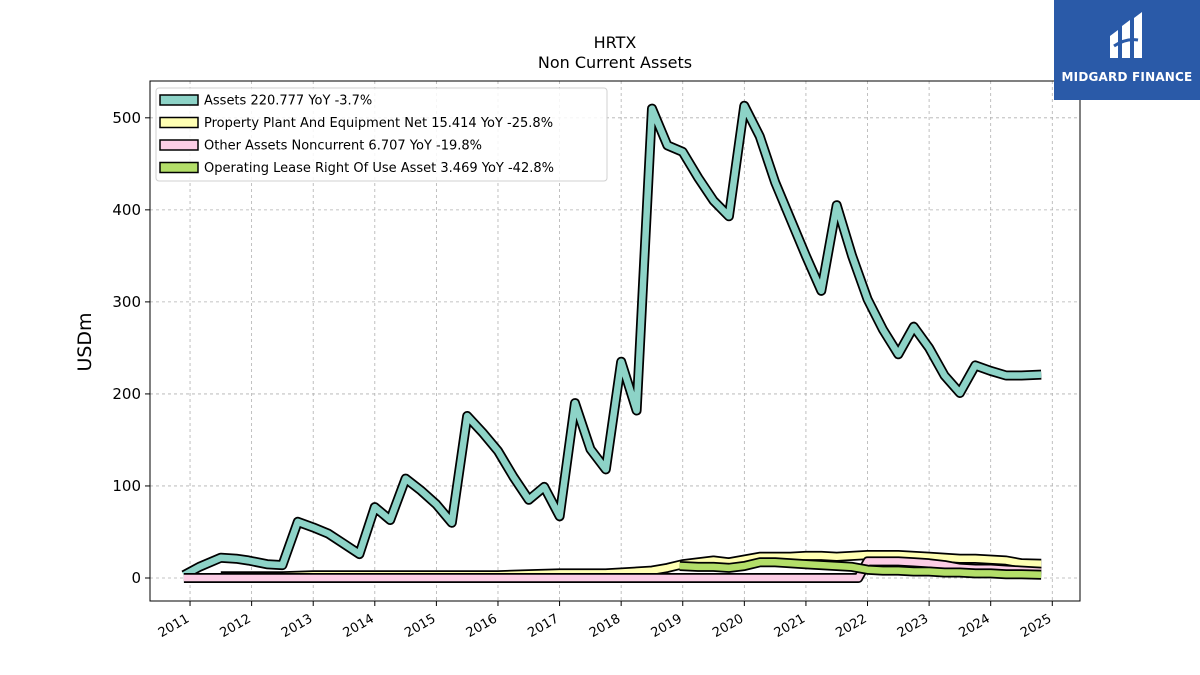 The height and width of the screenshot is (675, 1200). I want to click on y-tick-label: 300, so click(126, 302).